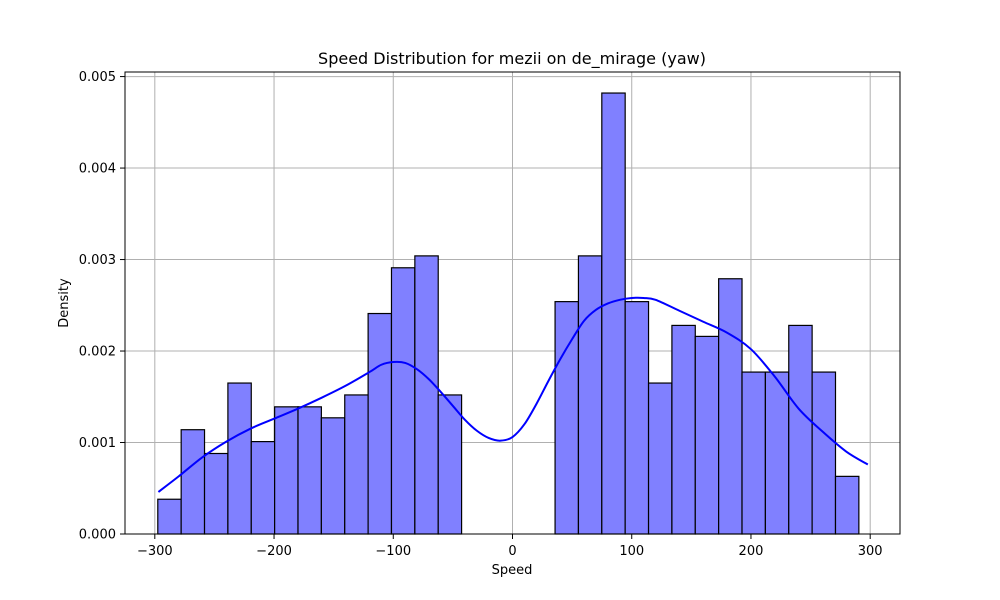 Image resolution: width=1000 pixels, height=600 pixels. I want to click on y-axis-label: Density, so click(64, 303).